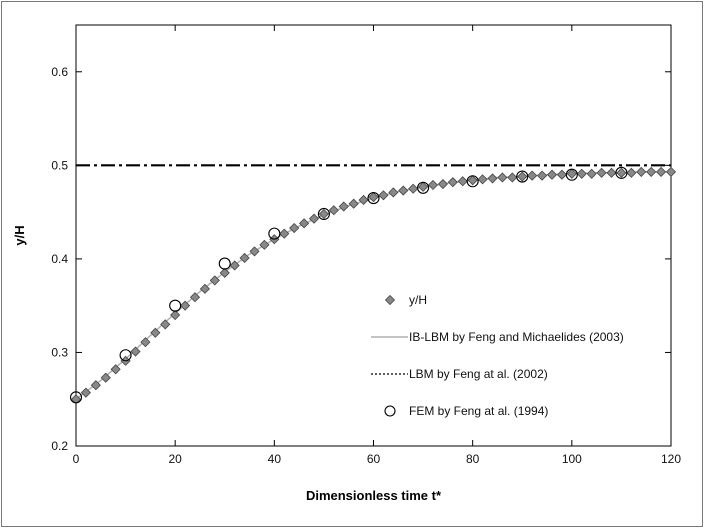 Image resolution: width=706 pixels, height=530 pixels. I want to click on y-tick-label: 0.2, so click(59, 446).